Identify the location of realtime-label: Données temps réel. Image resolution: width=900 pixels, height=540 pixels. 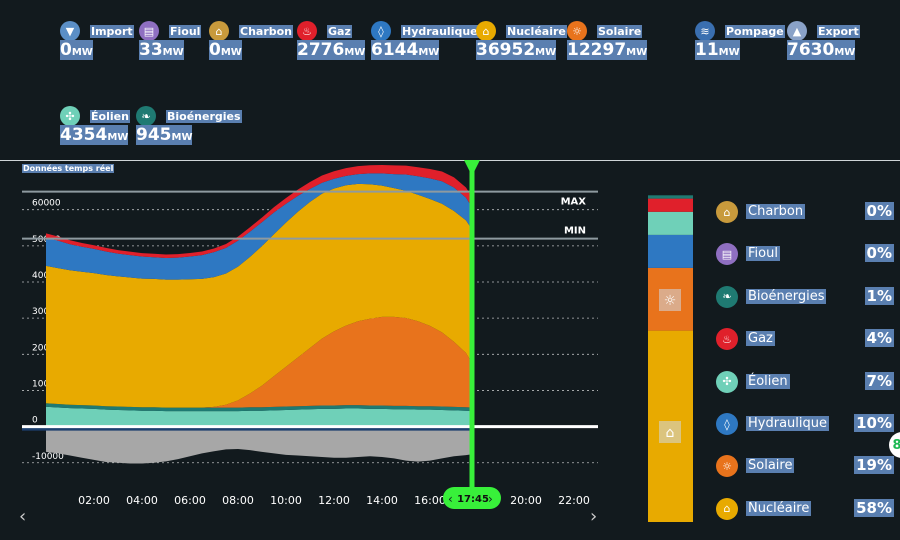
(68, 168).